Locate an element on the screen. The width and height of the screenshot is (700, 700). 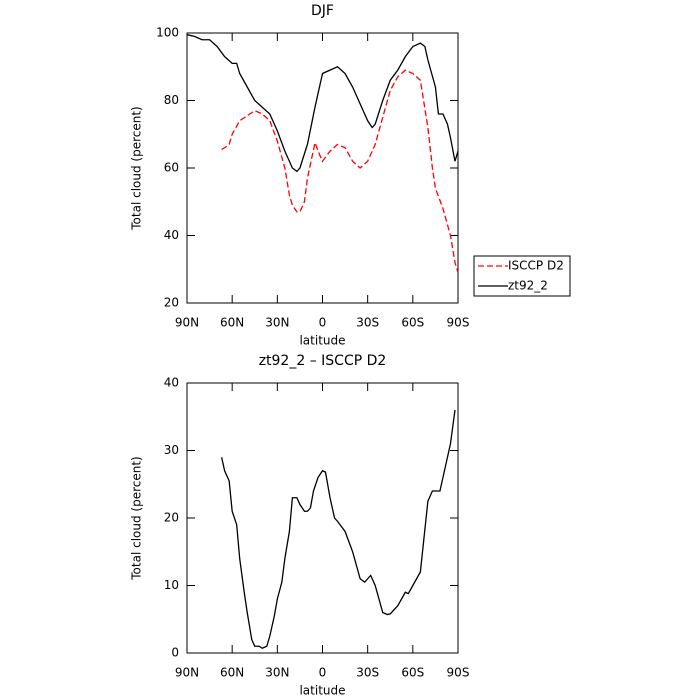
y-tick-label: 0 is located at coordinates (175, 653).